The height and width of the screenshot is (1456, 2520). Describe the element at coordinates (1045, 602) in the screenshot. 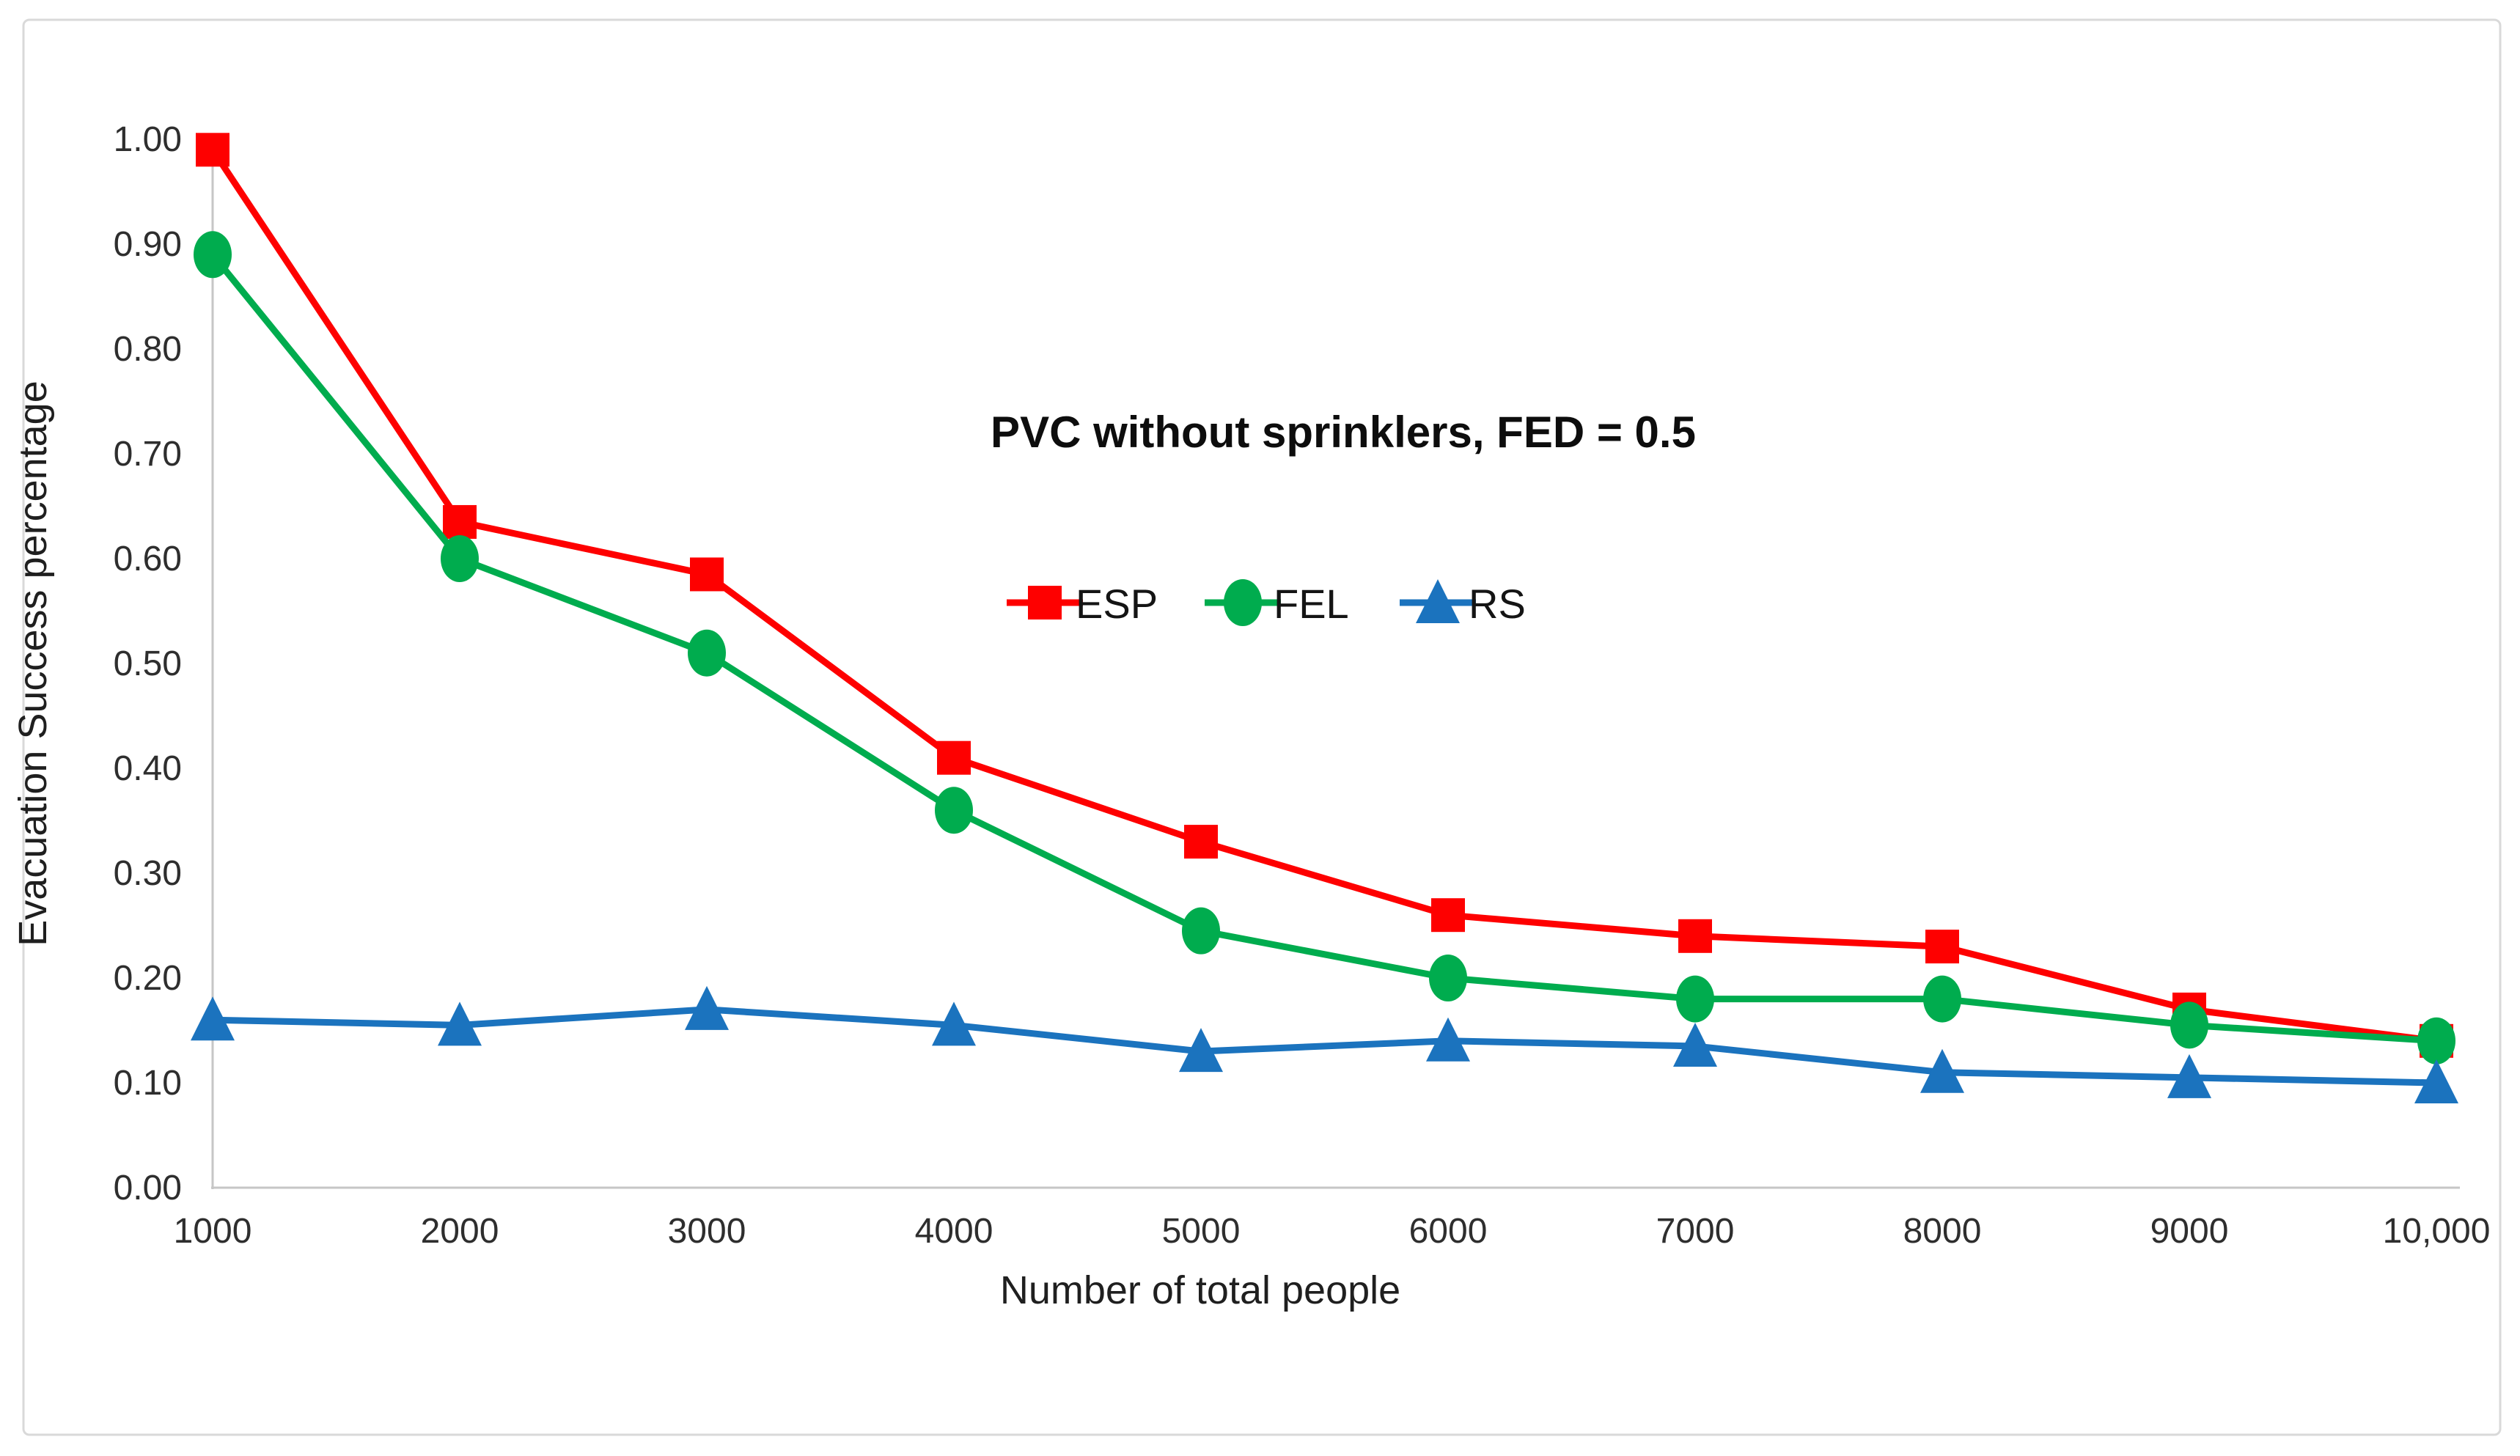

I see `legend-marker-square-icon` at that location.